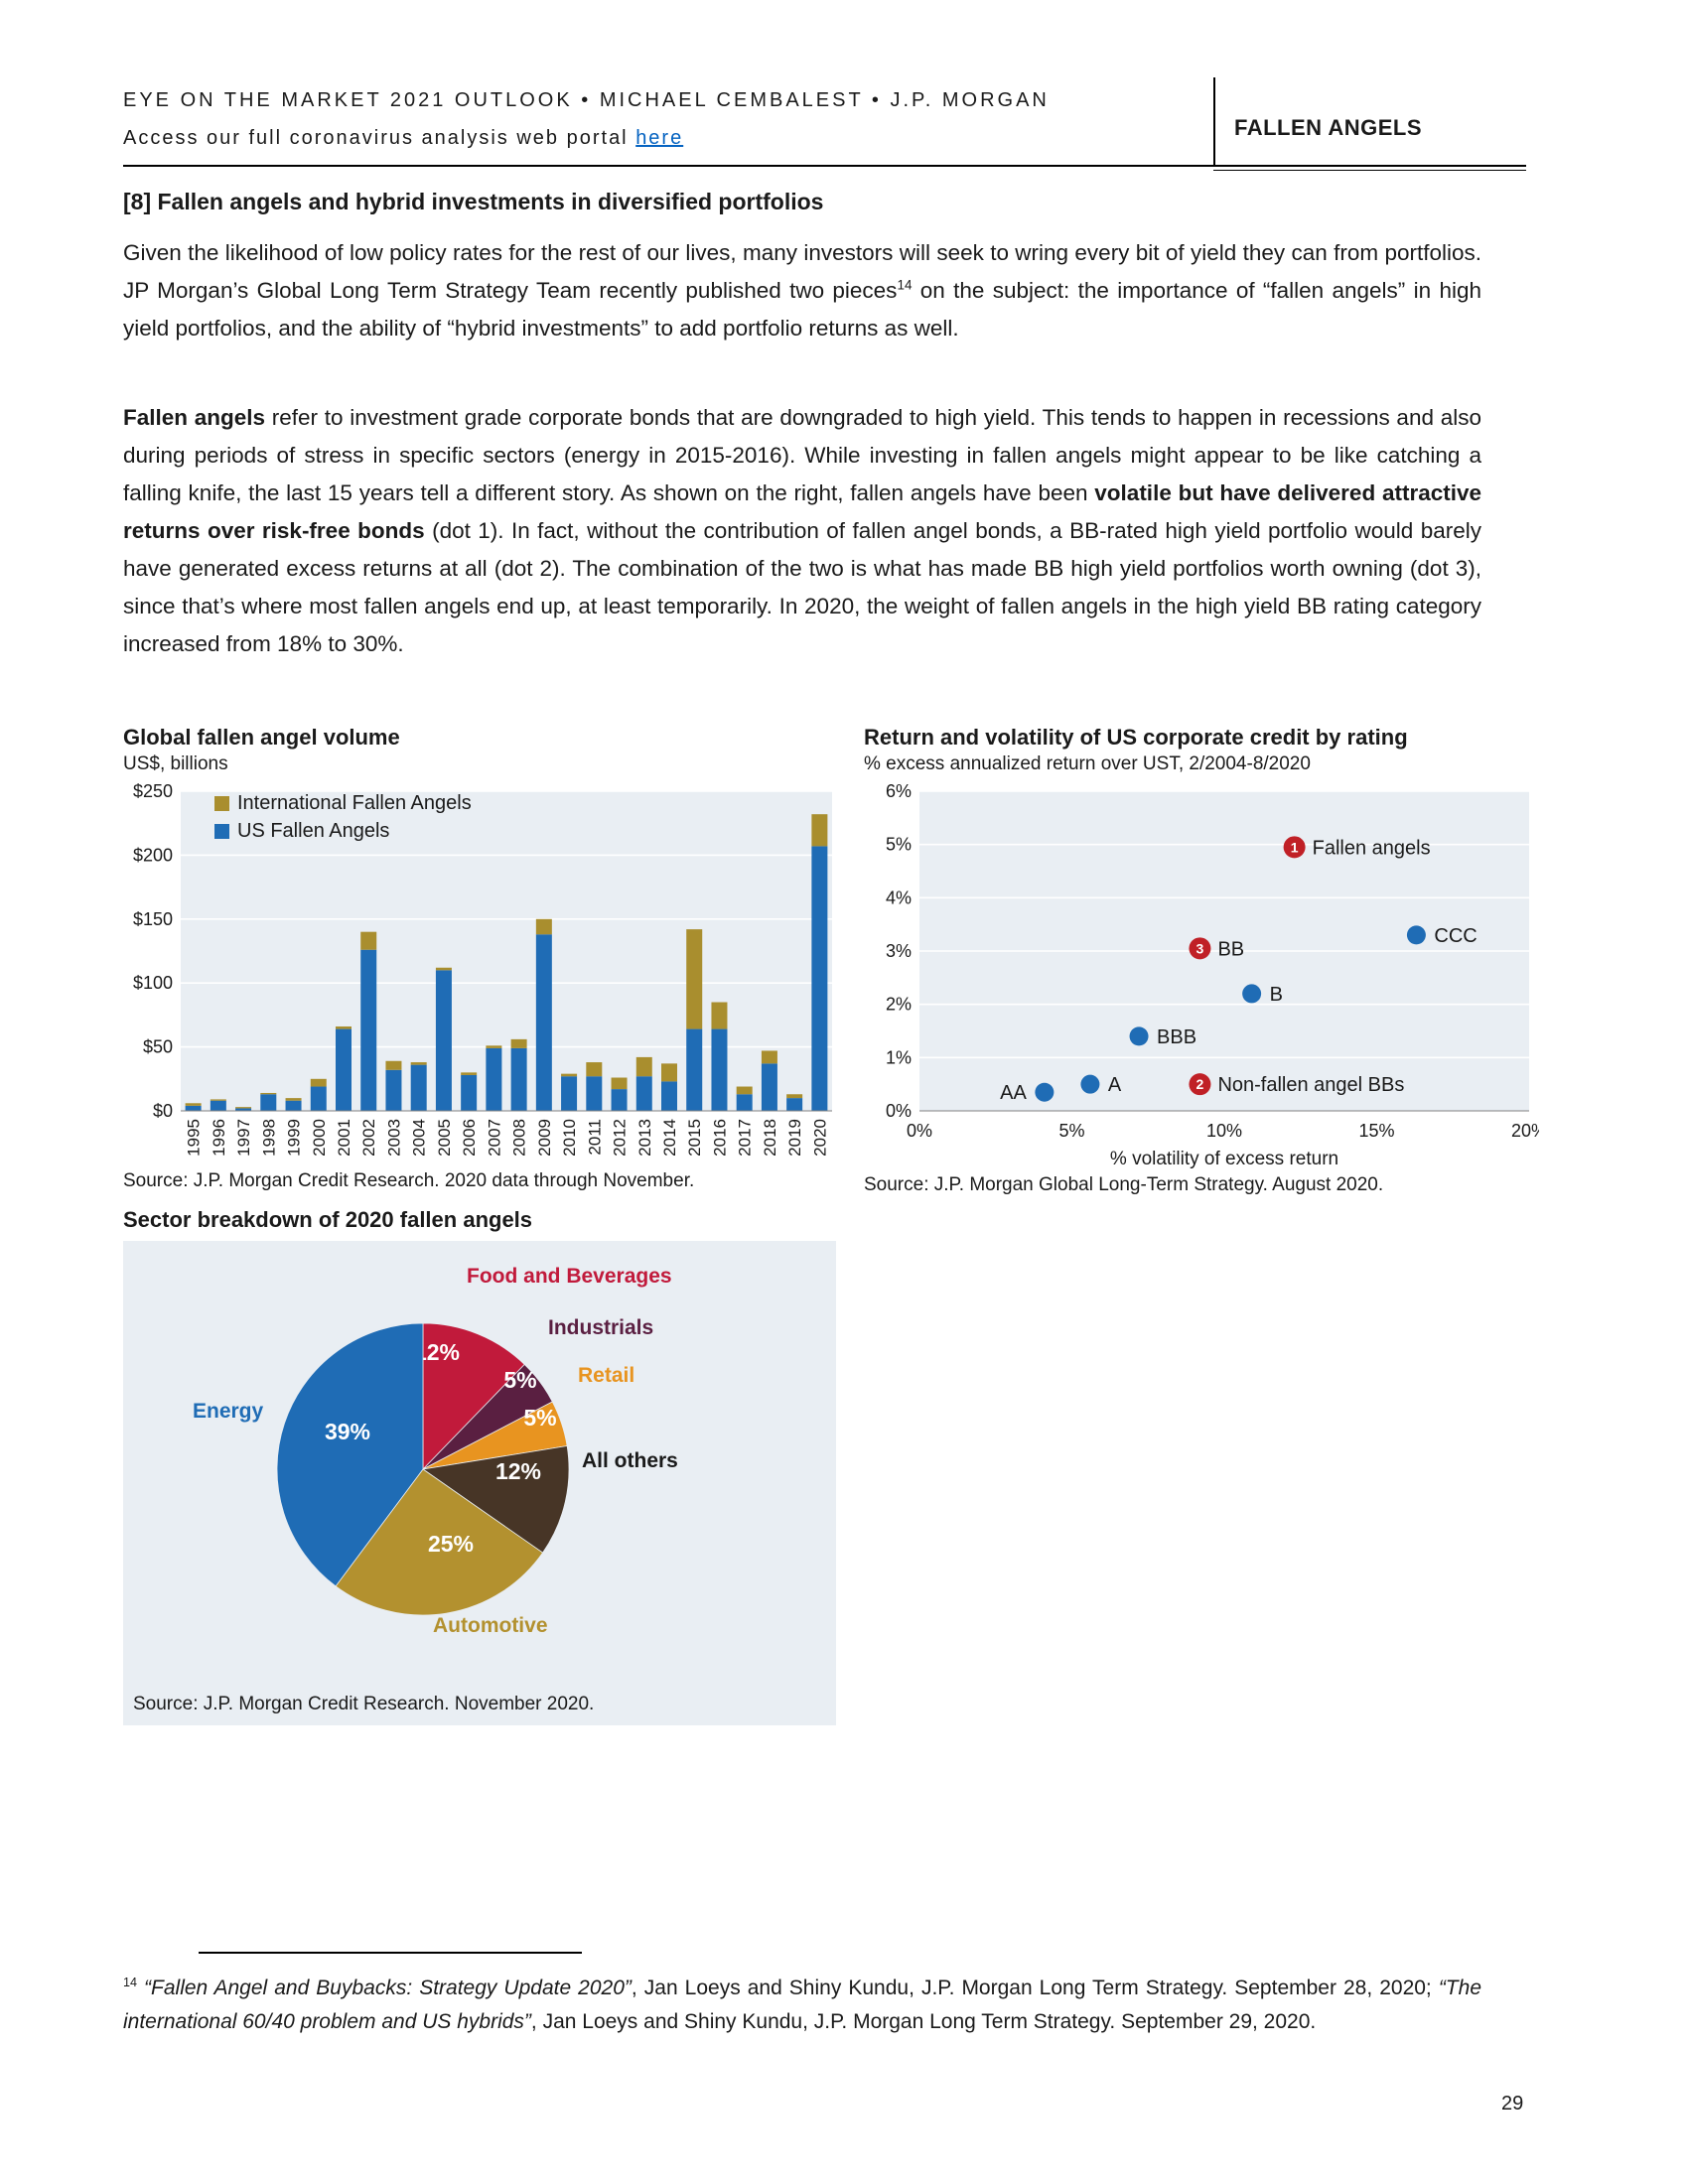 Image resolution: width=1688 pixels, height=2184 pixels. I want to click on svg-text: 39%, so click(347, 1431).